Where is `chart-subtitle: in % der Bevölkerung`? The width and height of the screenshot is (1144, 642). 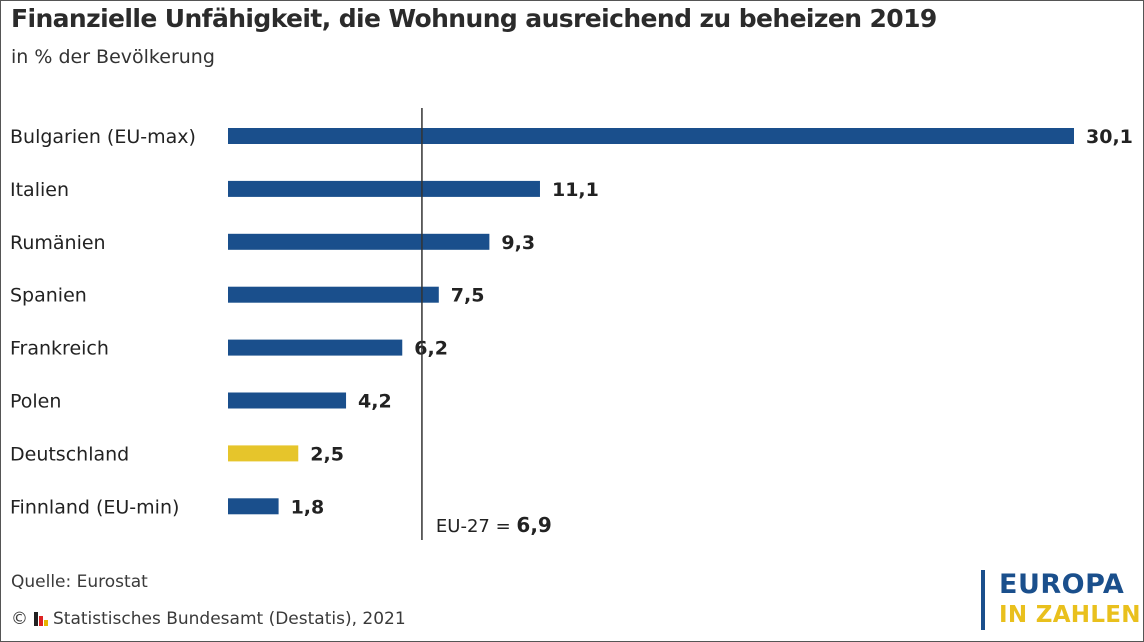 chart-subtitle: in % der Bevölkerung is located at coordinates (113, 57).